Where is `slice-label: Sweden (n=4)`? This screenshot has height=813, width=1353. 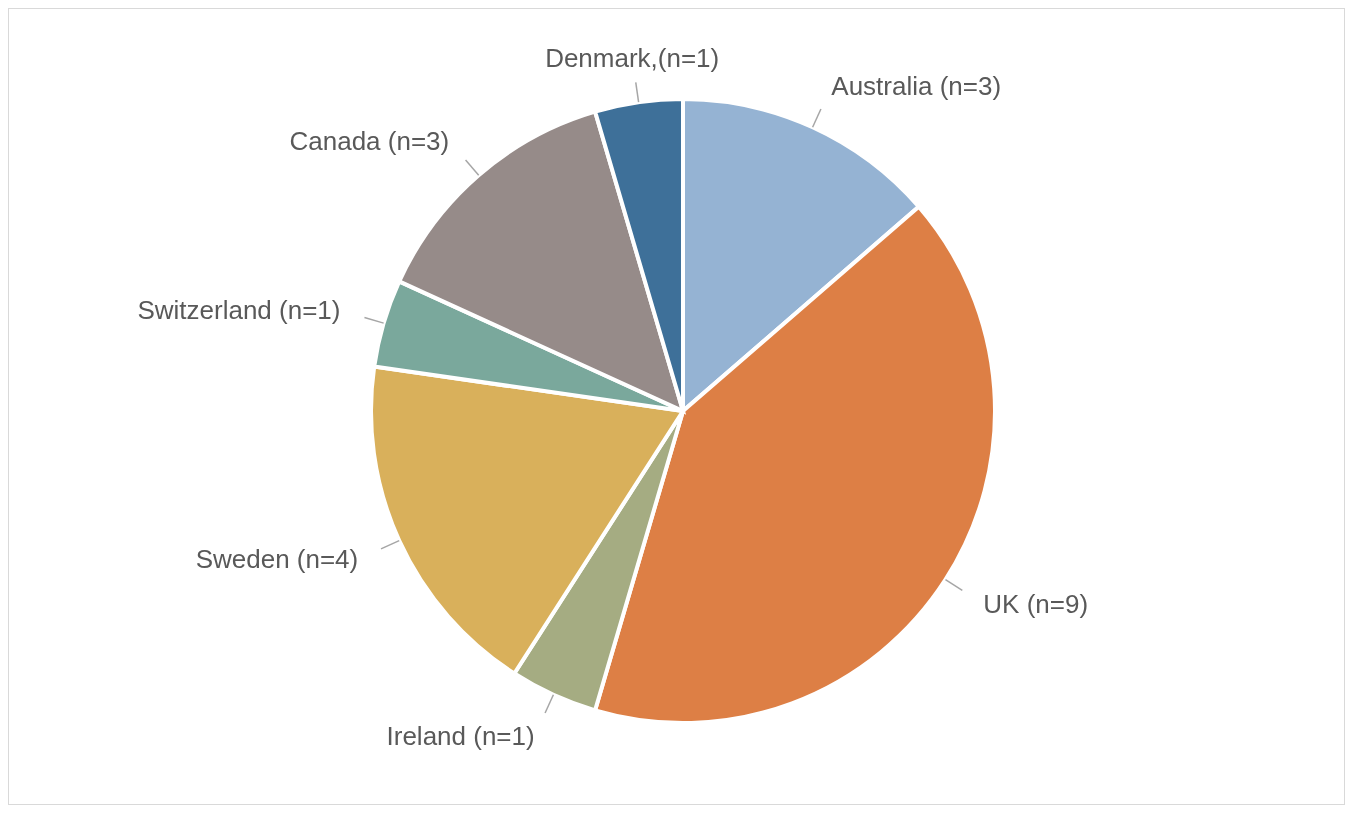
slice-label: Sweden (n=4) is located at coordinates (277, 559).